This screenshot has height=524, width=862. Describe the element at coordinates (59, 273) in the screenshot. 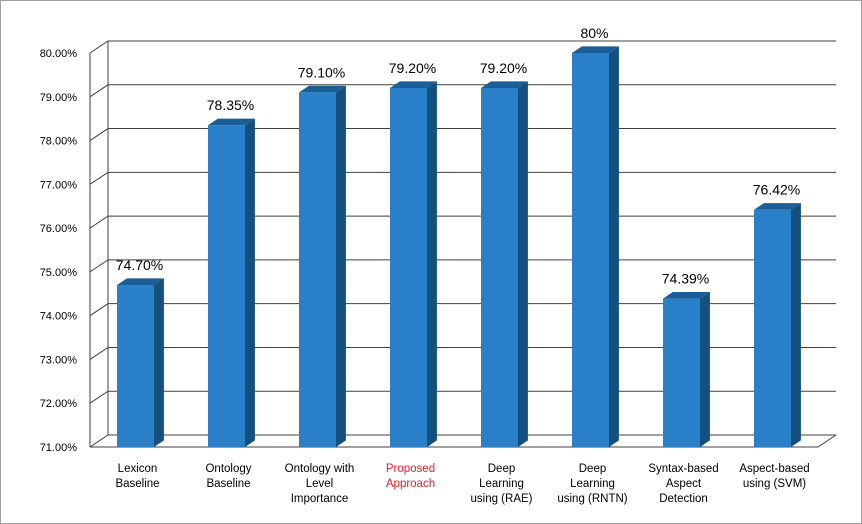

I see `y-tick-label: 75.00%` at that location.